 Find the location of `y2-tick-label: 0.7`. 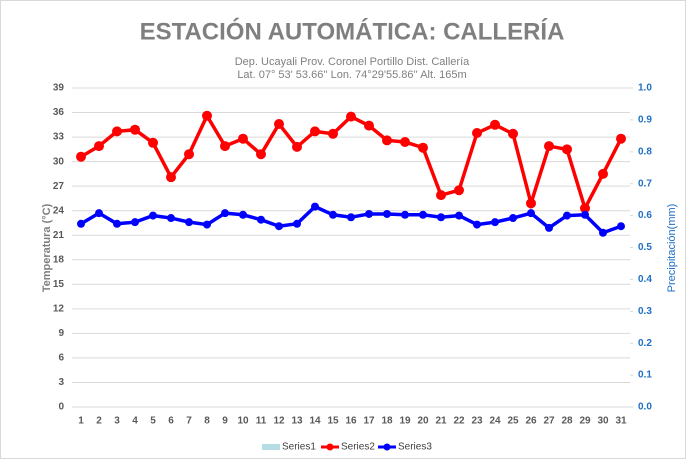

y2-tick-label: 0.7 is located at coordinates (645, 183).